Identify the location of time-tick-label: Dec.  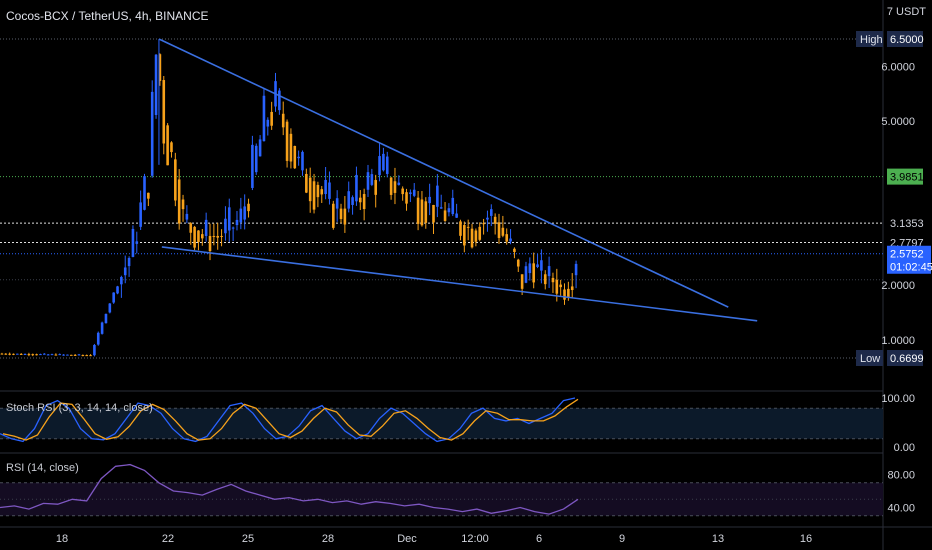
(407, 539).